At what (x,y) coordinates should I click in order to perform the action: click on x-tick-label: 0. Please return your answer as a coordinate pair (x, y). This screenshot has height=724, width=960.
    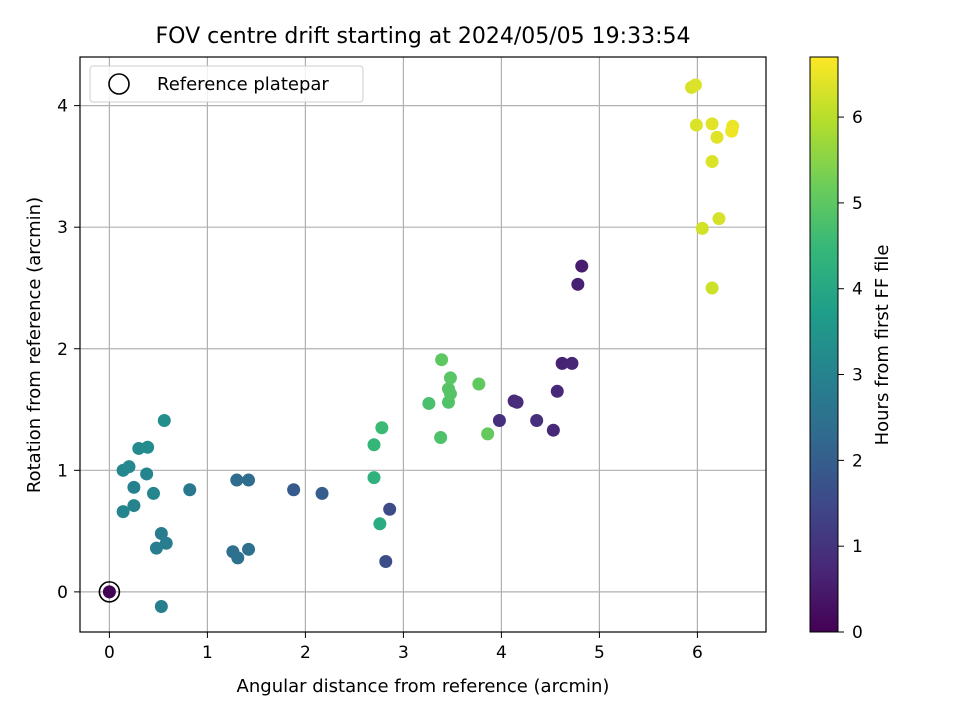
    Looking at the image, I should click on (109, 653).